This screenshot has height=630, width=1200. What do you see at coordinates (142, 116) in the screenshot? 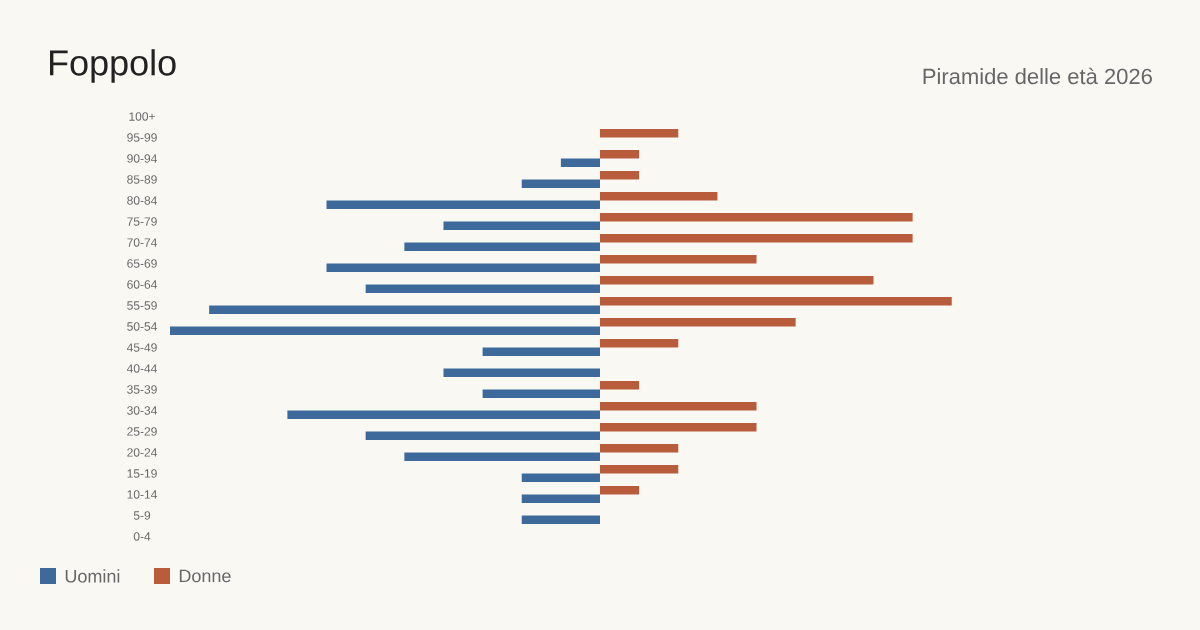
I see `y-tick-label: 100+` at bounding box center [142, 116].